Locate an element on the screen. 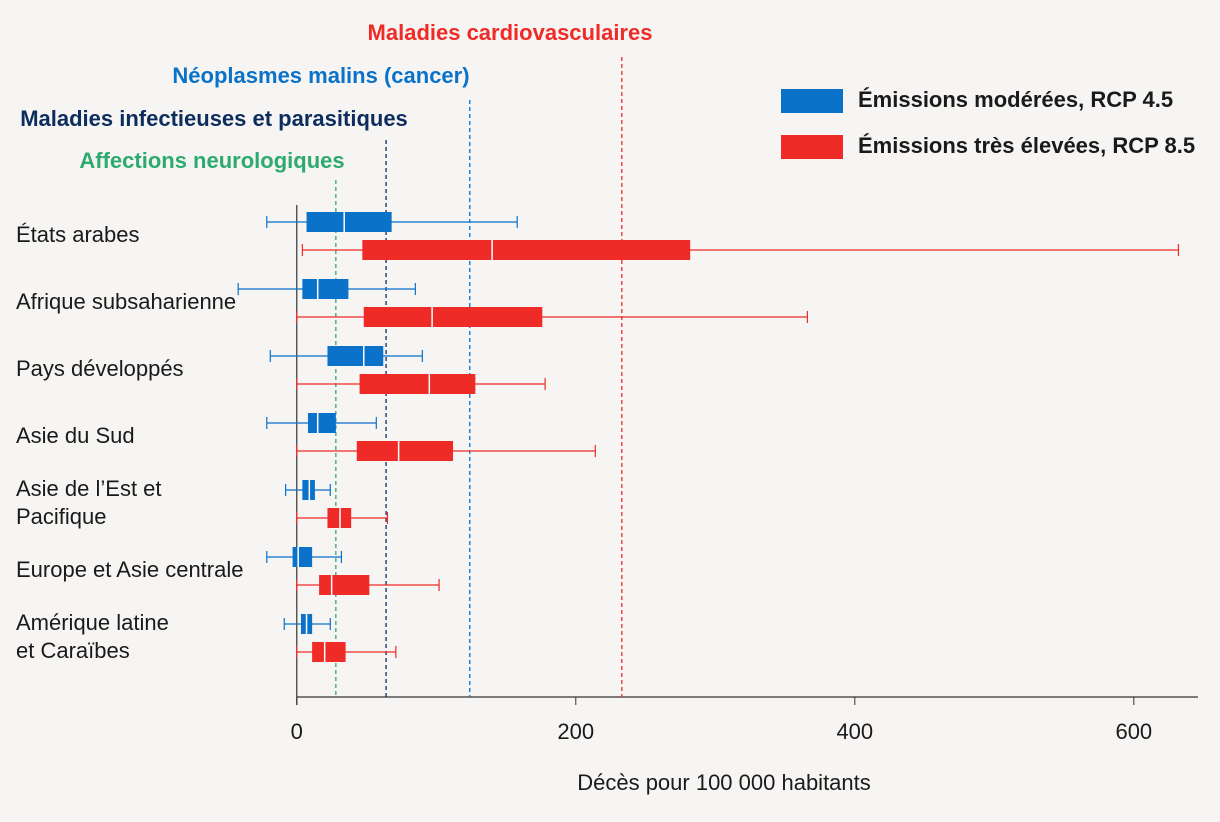  category-label: Asie du Sud is located at coordinates (75, 435).